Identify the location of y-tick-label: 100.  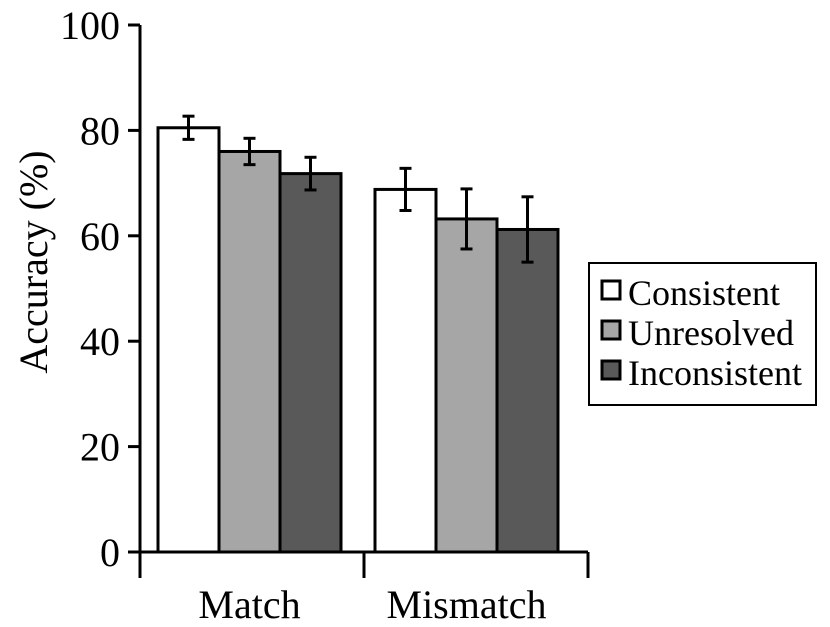
(90, 25).